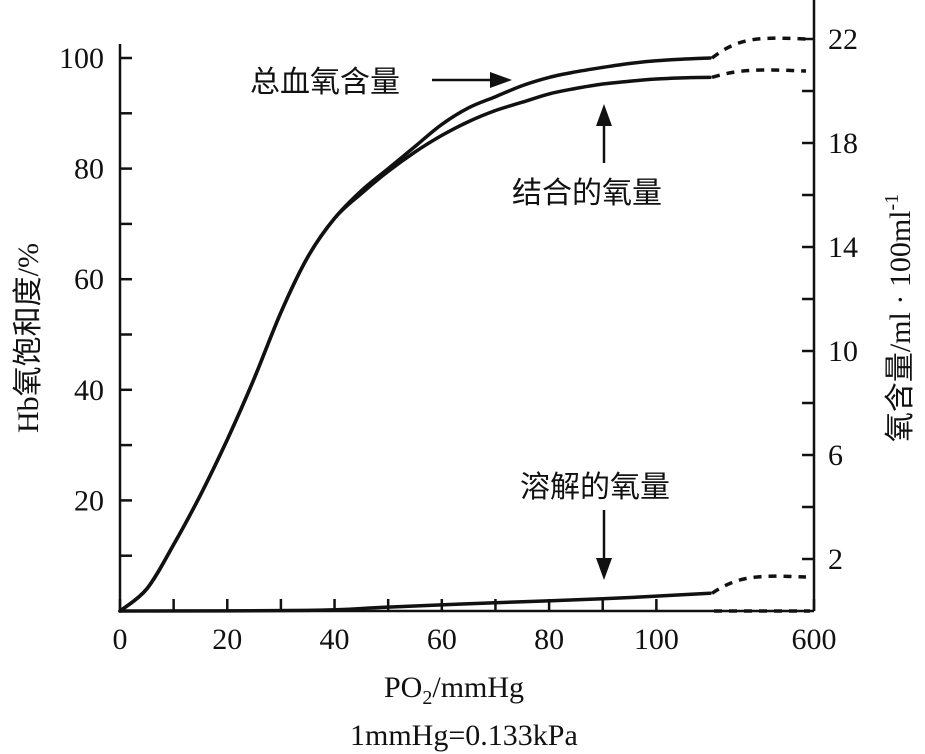 This screenshot has height=754, width=925. I want to click on series-bound-oxygen-extension, so click(759, 74).